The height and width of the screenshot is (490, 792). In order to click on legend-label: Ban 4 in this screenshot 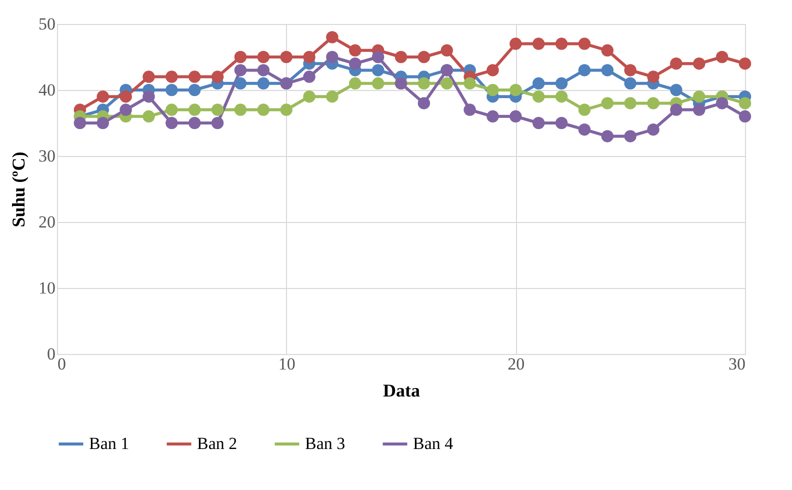, I will do `click(433, 443)`.